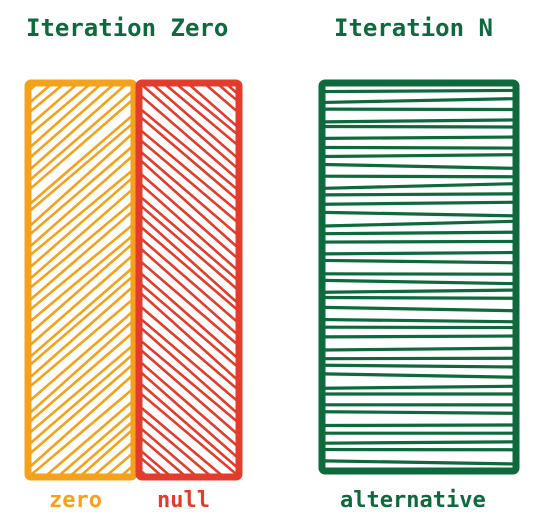 Image resolution: width=537 pixels, height=525 pixels. I want to click on heading-iteration-zero: Iteration Zero, so click(127, 28).